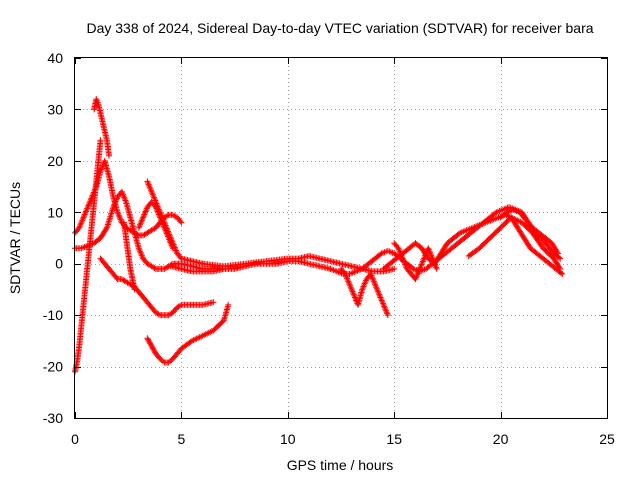  What do you see at coordinates (53, 315) in the screenshot?
I see `y-tick-label: -10` at bounding box center [53, 315].